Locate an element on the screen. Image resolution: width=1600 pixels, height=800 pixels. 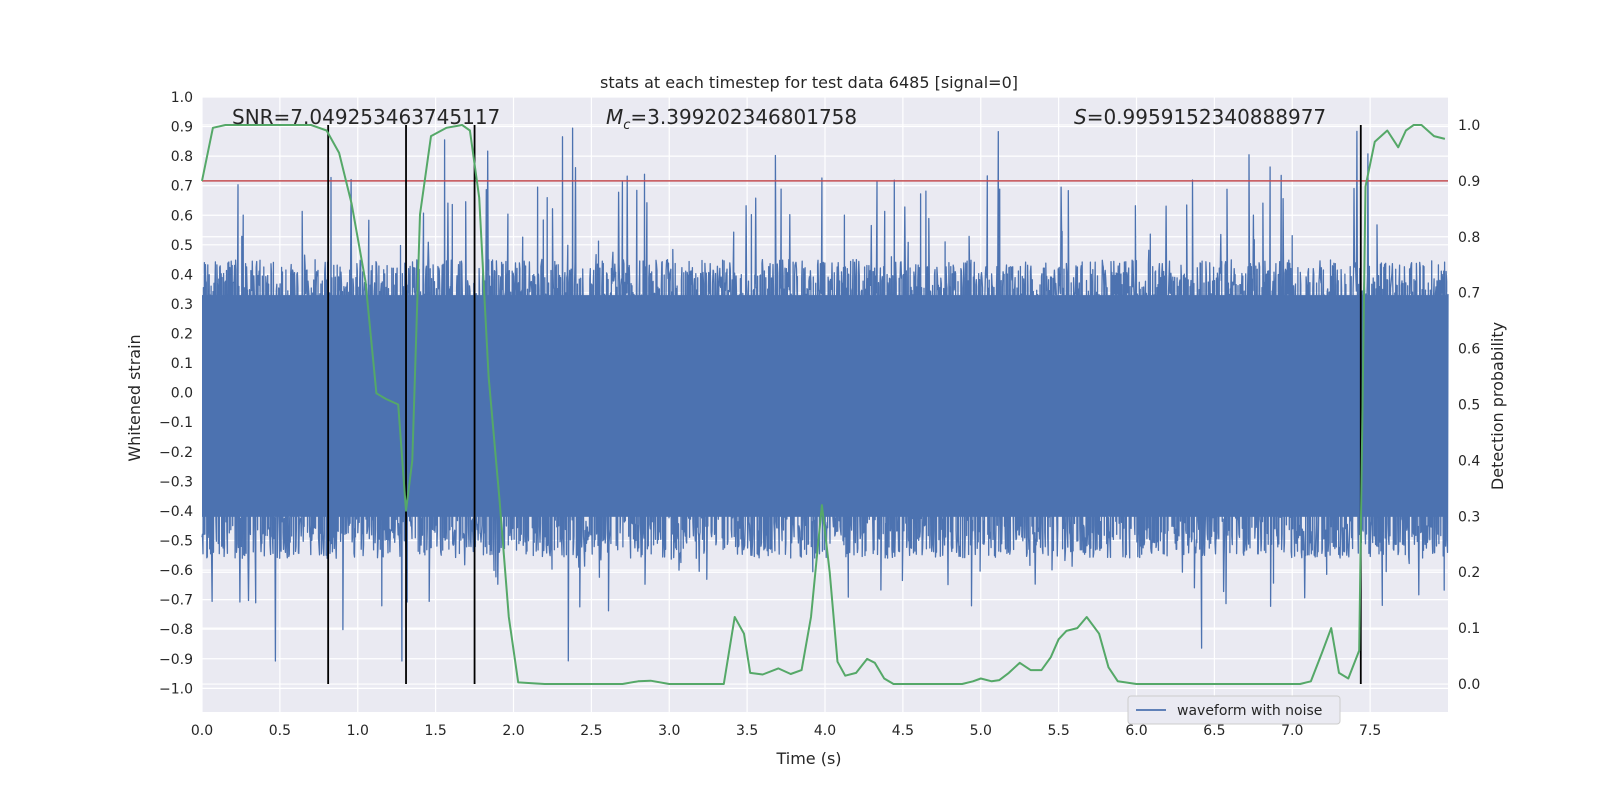
x-tick-label: 3.0 is located at coordinates (669, 731).